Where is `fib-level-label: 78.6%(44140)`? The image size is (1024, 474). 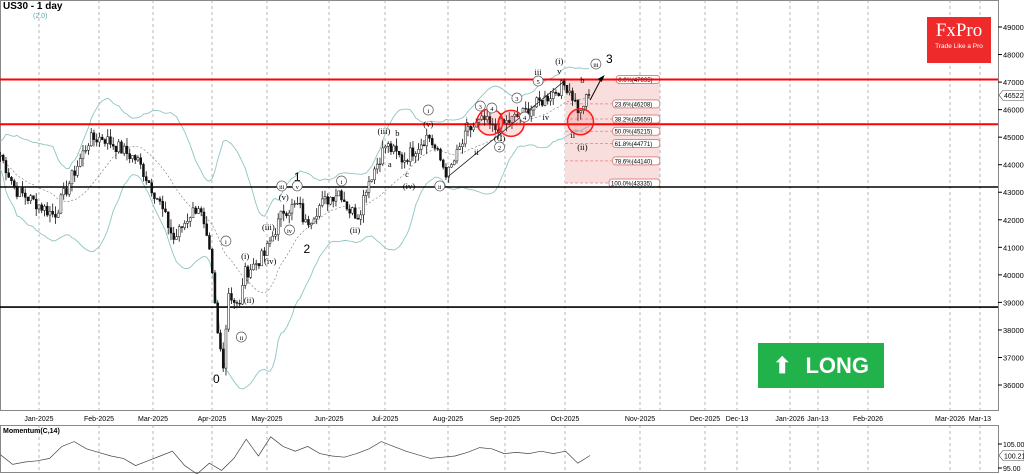 fib-level-label: 78.6%(44140) is located at coordinates (634, 162).